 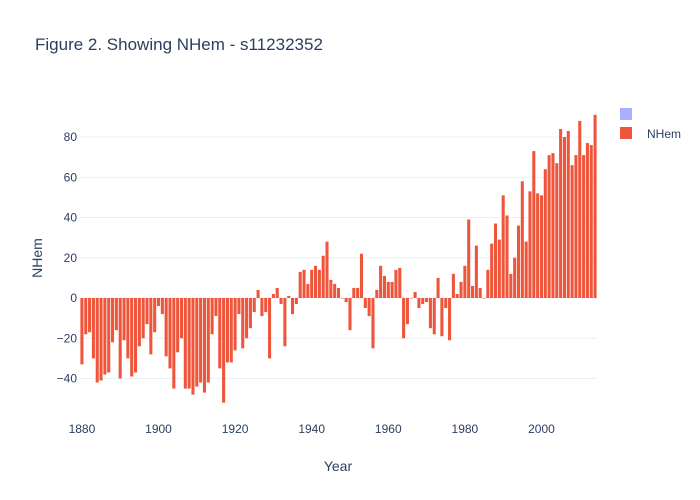 What do you see at coordinates (381, 281) in the screenshot?
I see `bar-1958` at bounding box center [381, 281].